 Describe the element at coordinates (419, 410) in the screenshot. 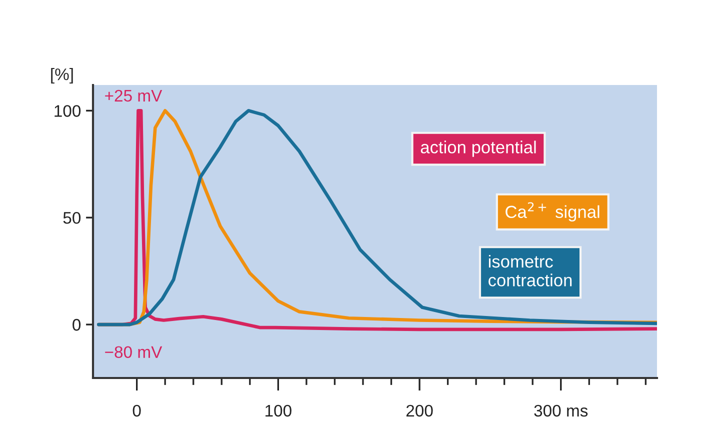

I see `x-tick-label: 200` at that location.